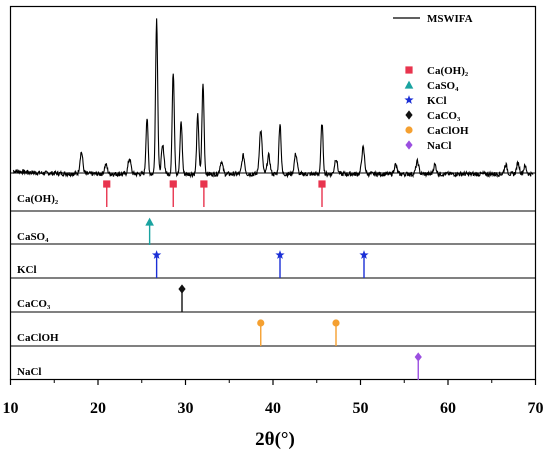 The height and width of the screenshot is (460, 550). Describe the element at coordinates (38, 199) in the screenshot. I see `phase-label: Ca(OH)₂` at that location.